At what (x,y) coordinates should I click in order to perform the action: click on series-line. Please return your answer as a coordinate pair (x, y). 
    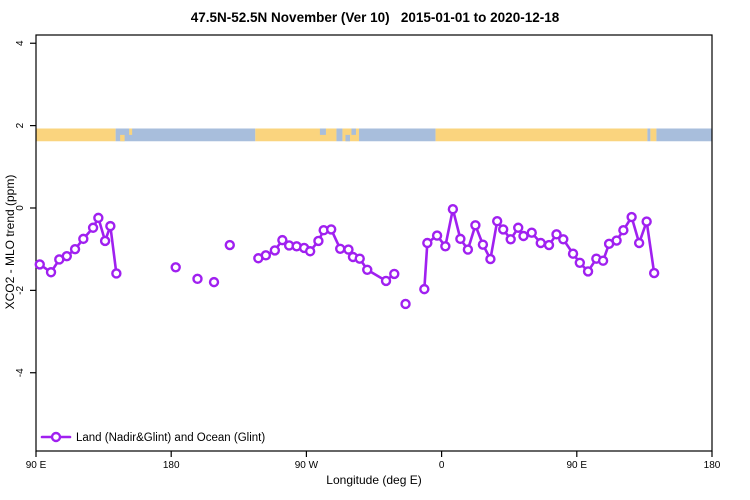
    Looking at the image, I should click on (539, 249).